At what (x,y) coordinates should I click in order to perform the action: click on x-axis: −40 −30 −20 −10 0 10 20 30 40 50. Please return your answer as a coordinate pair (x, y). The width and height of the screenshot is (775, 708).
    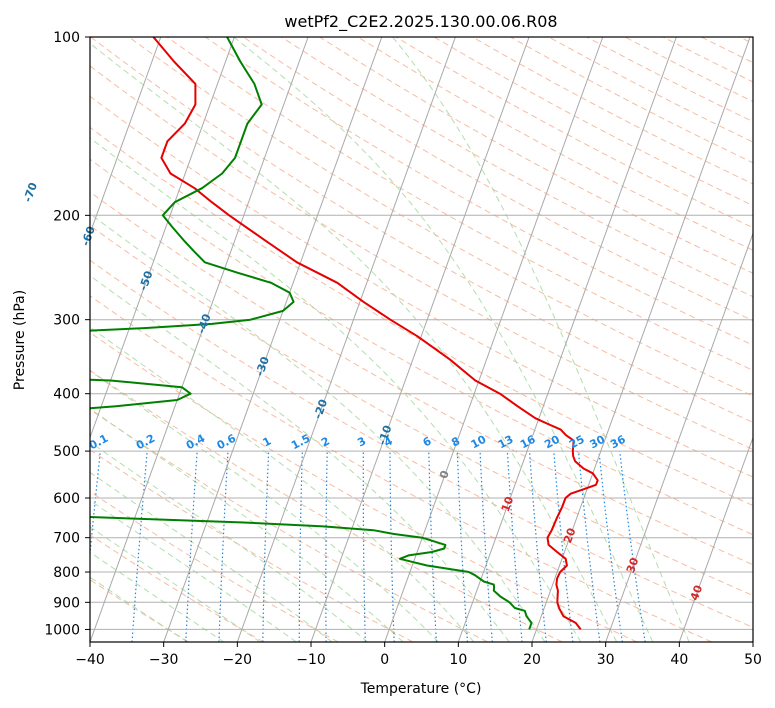
    Looking at the image, I should click on (418, 655).